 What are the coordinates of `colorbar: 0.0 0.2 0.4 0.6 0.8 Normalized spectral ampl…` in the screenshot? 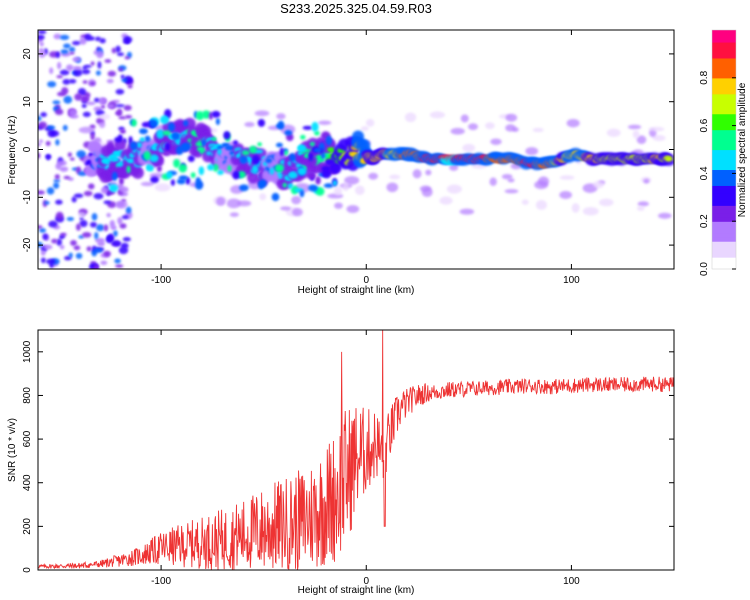 It's located at (723, 152).